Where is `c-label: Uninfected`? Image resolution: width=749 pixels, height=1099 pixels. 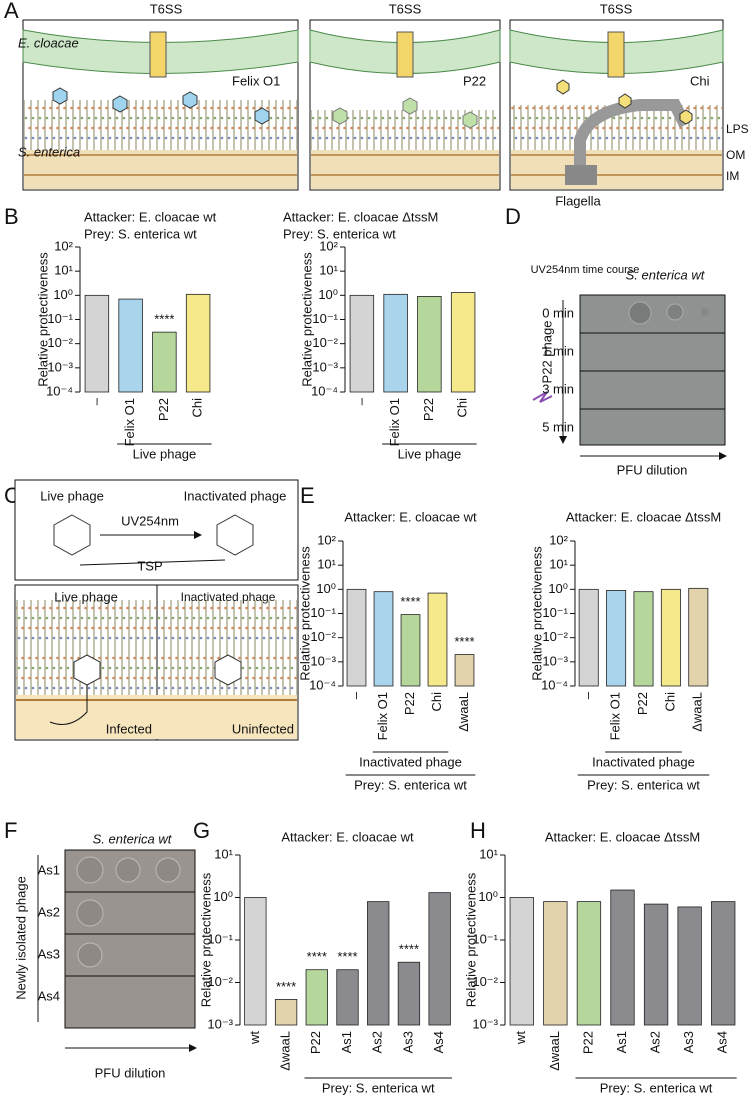 c-label: Uninfected is located at coordinates (263, 728).